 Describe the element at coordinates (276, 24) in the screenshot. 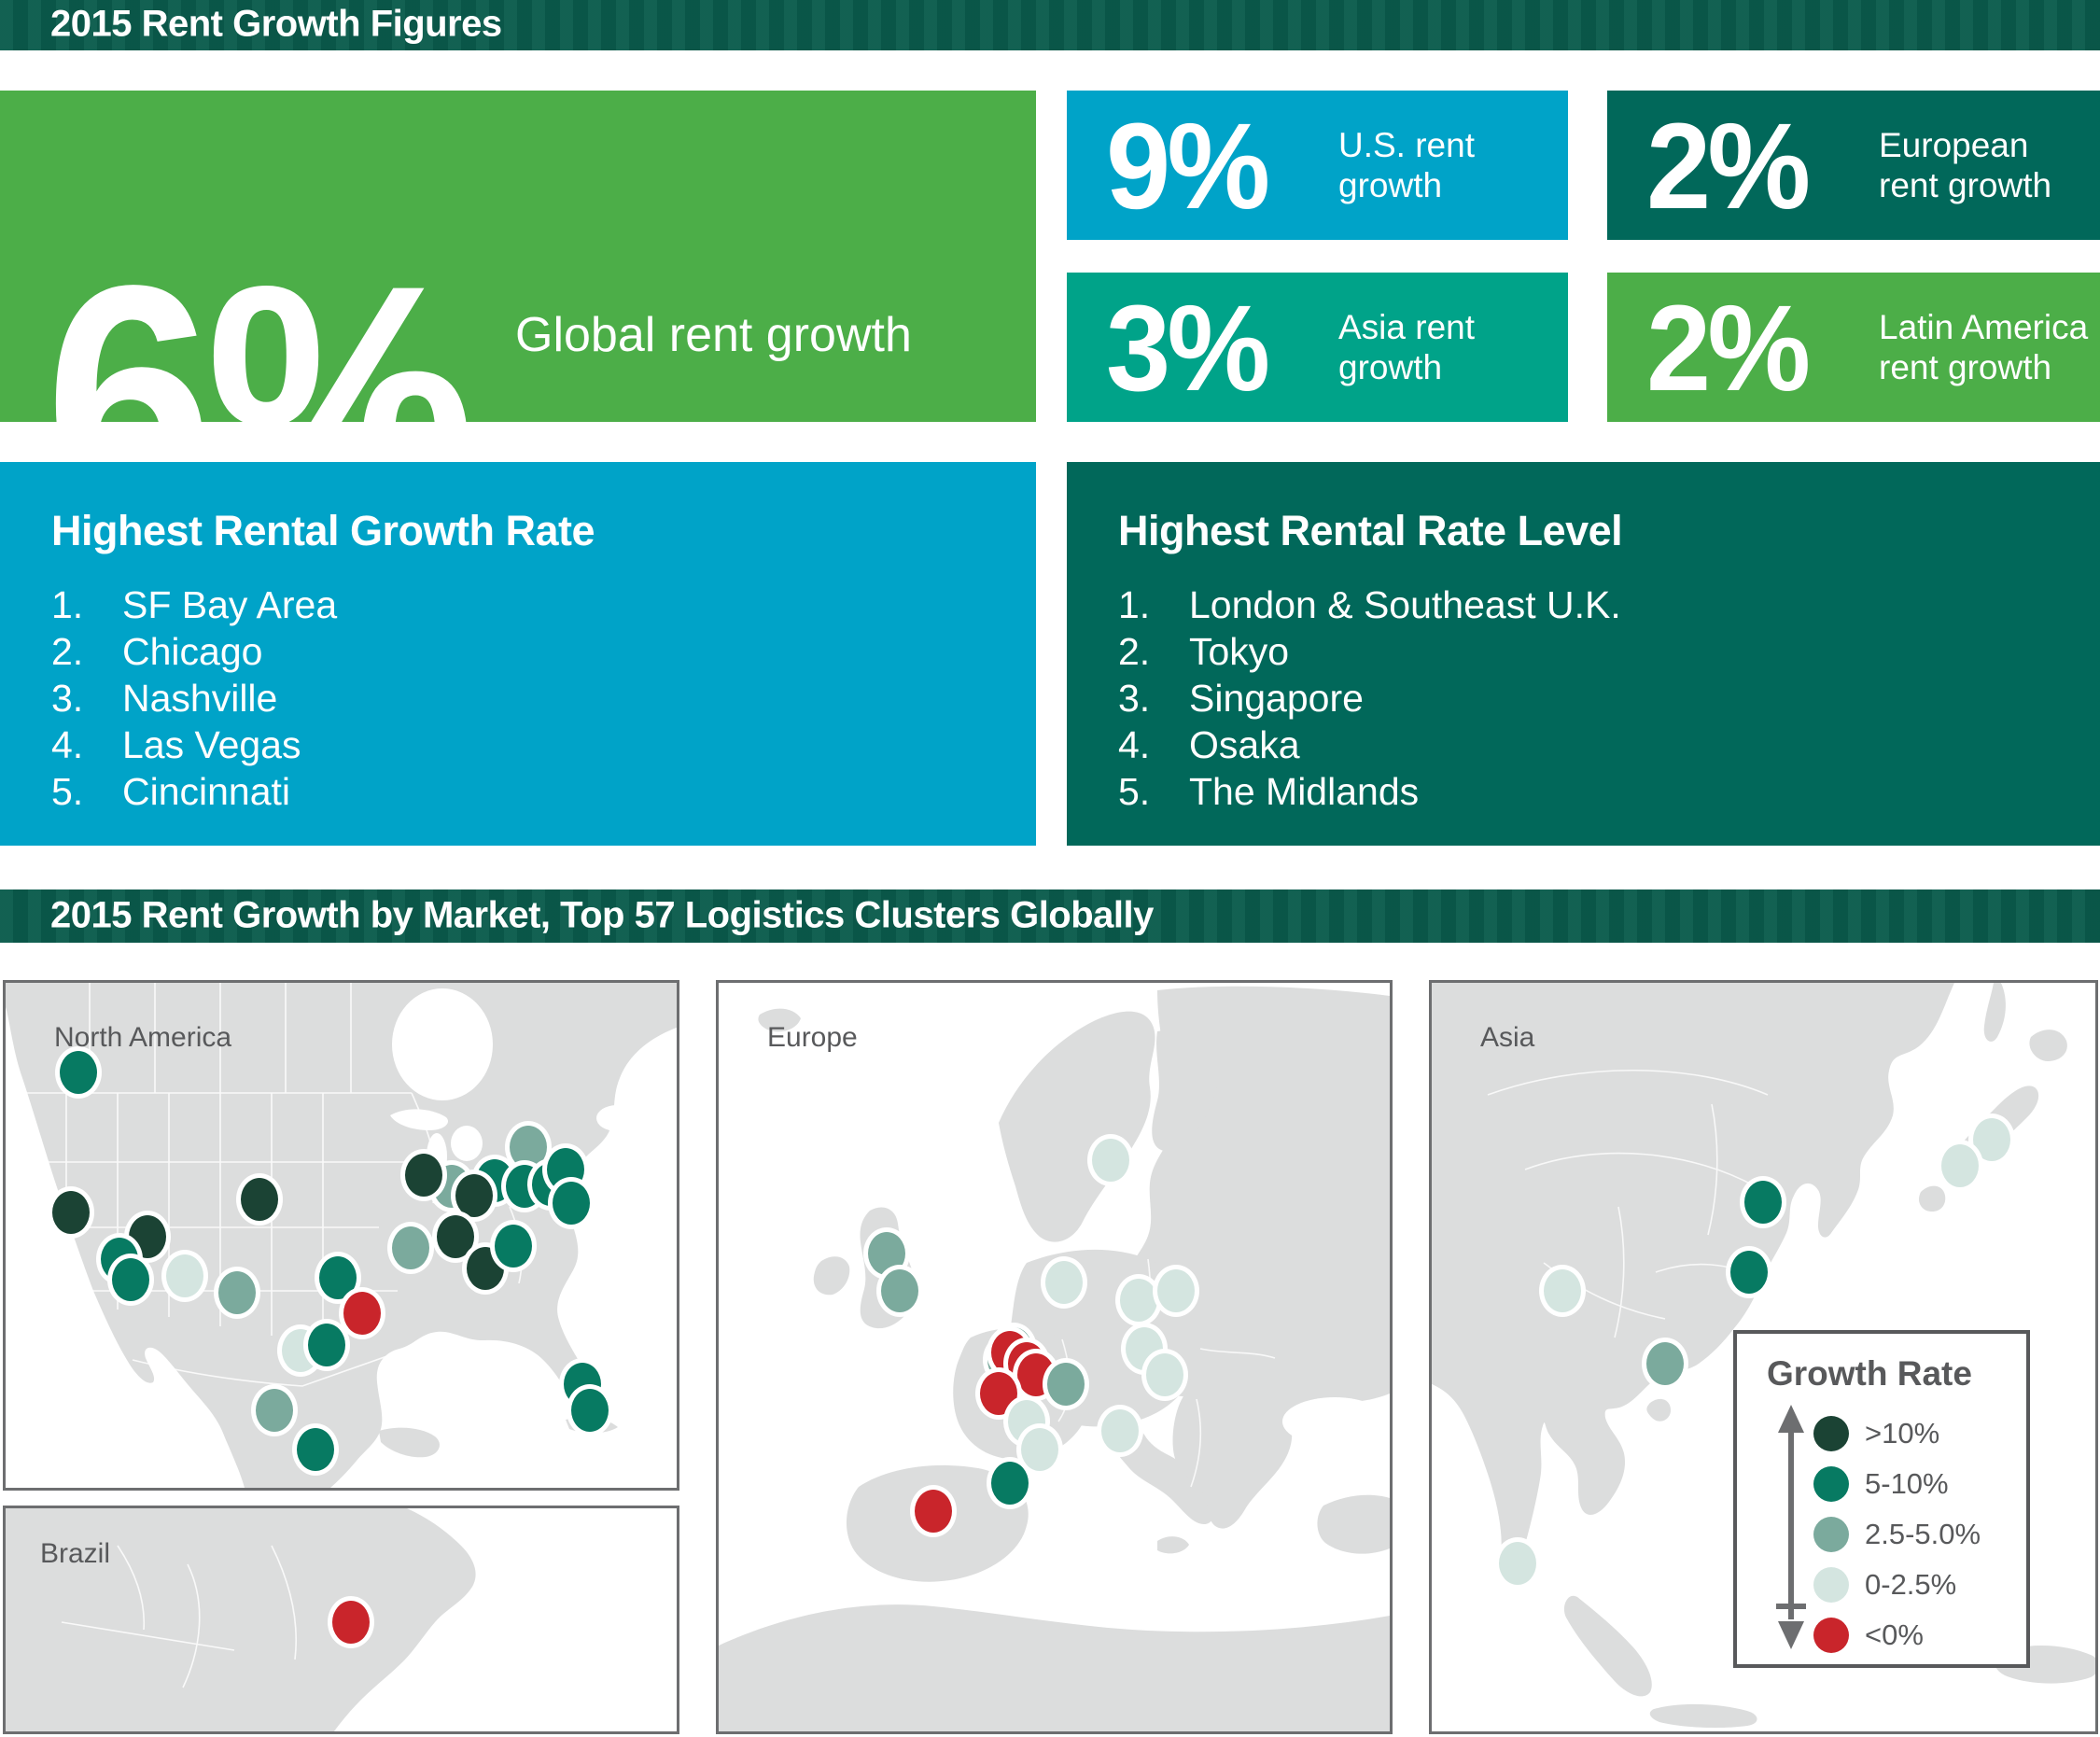

I see `page-title: 2015 Rent Growth Figures` at that location.